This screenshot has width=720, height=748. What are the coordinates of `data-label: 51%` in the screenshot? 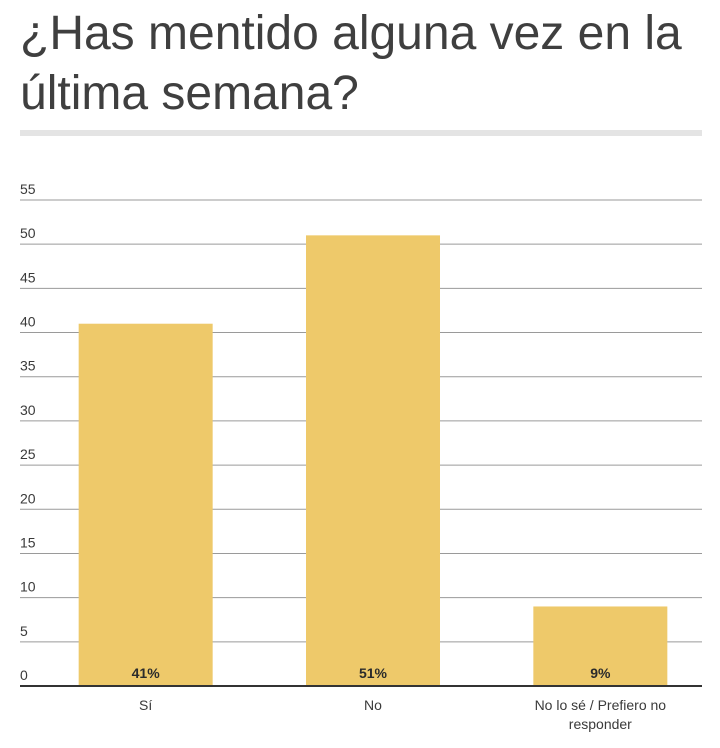 It's located at (373, 673).